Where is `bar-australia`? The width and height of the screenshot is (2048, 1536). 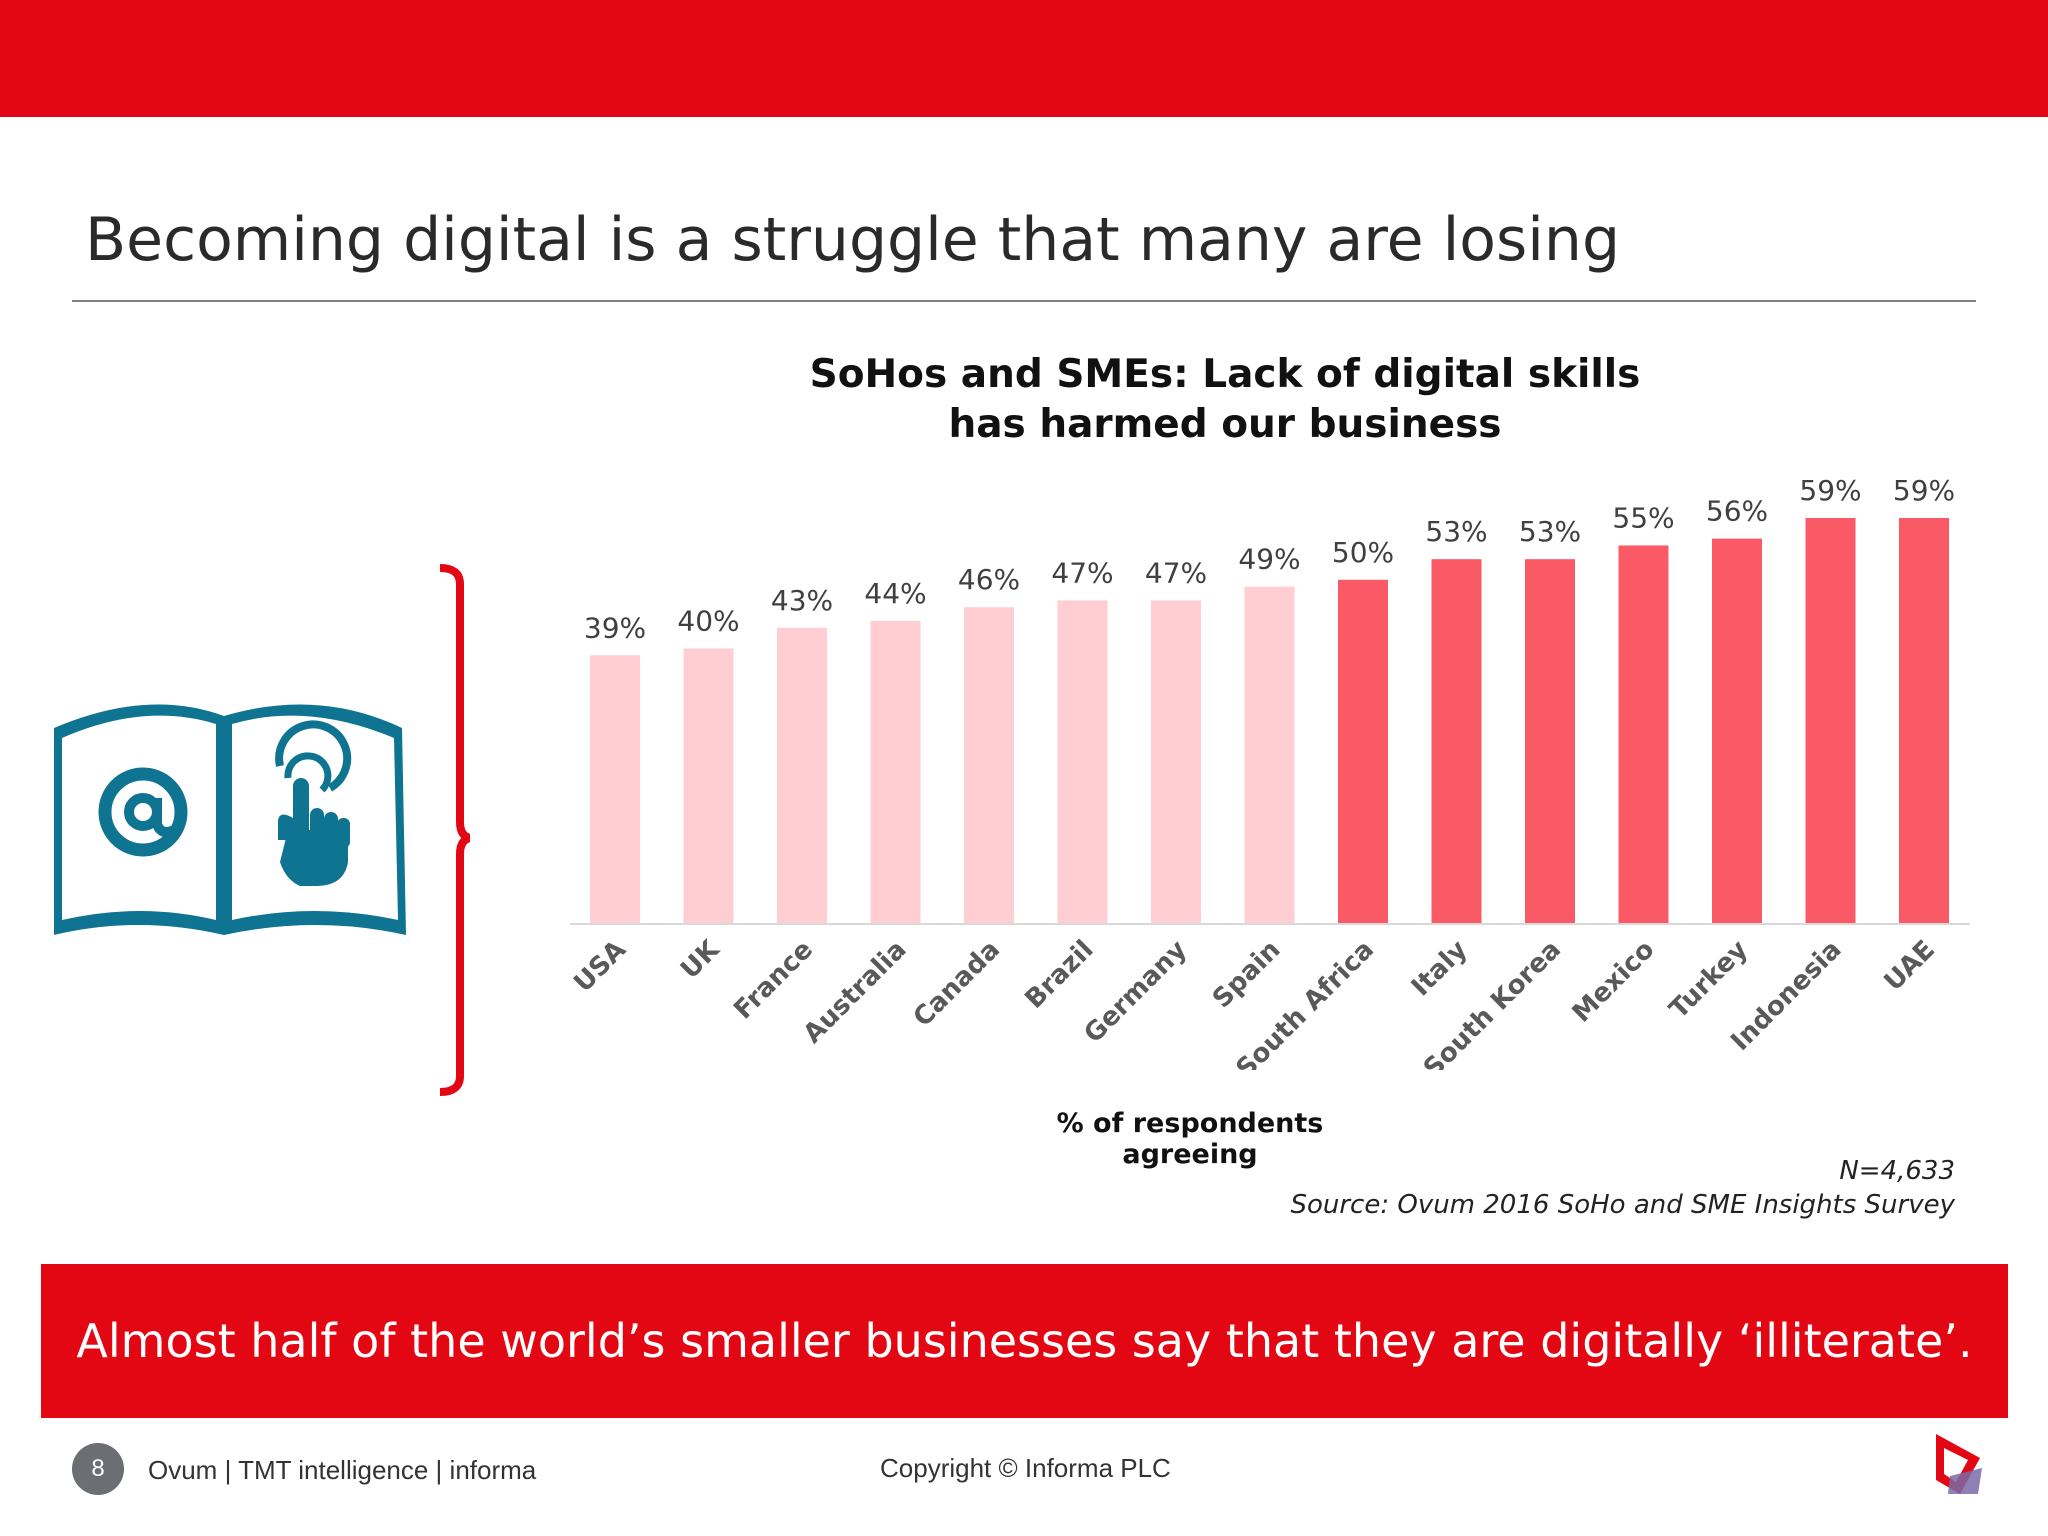
bar-australia is located at coordinates (895, 771).